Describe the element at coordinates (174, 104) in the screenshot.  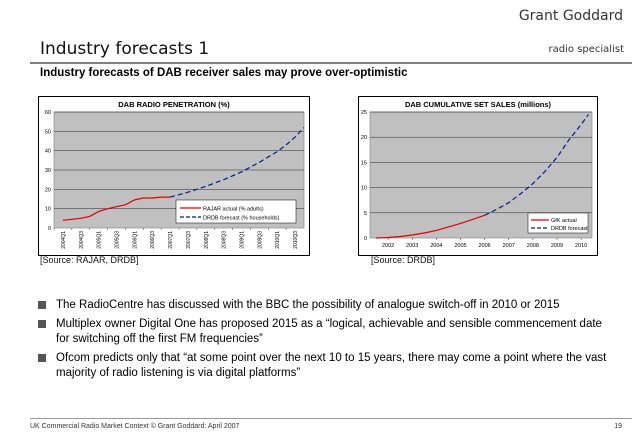
I see `penetration-chart-title: DAB RADIO PENETRATION (%)` at that location.